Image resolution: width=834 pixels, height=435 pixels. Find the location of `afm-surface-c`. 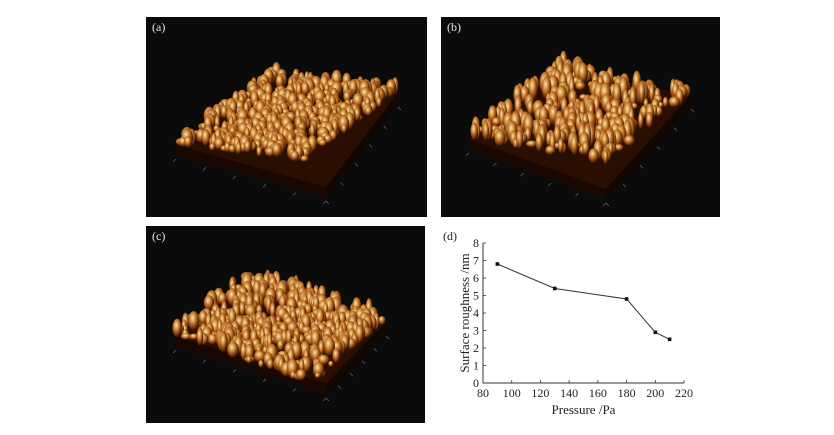

afm-surface-c is located at coordinates (281, 335).